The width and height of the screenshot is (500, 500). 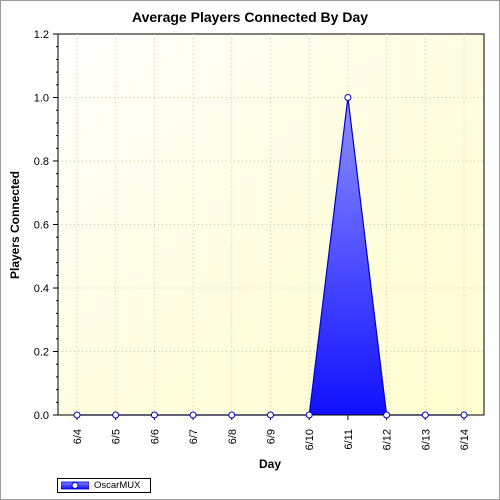 I want to click on x-tick-label: 6/6, so click(x=155, y=436).